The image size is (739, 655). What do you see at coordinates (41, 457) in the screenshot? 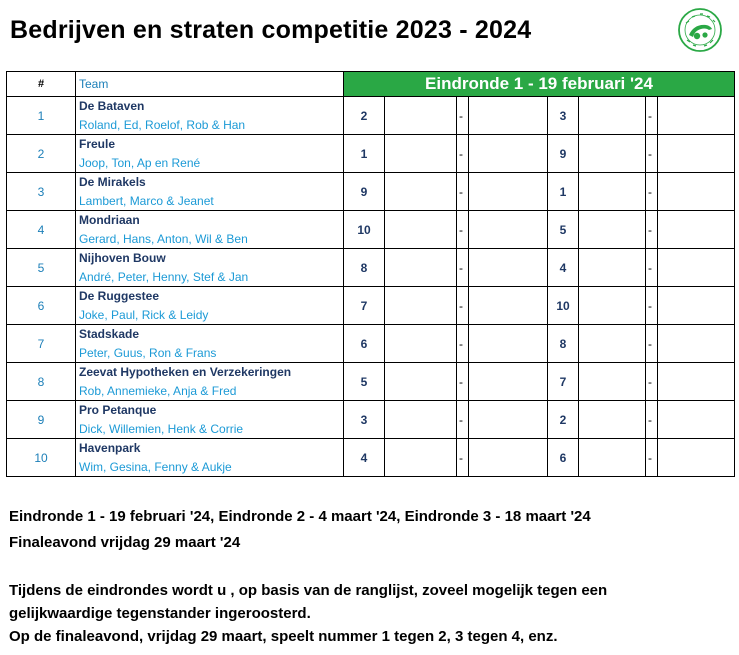
I see `team-rank: 10` at bounding box center [41, 457].